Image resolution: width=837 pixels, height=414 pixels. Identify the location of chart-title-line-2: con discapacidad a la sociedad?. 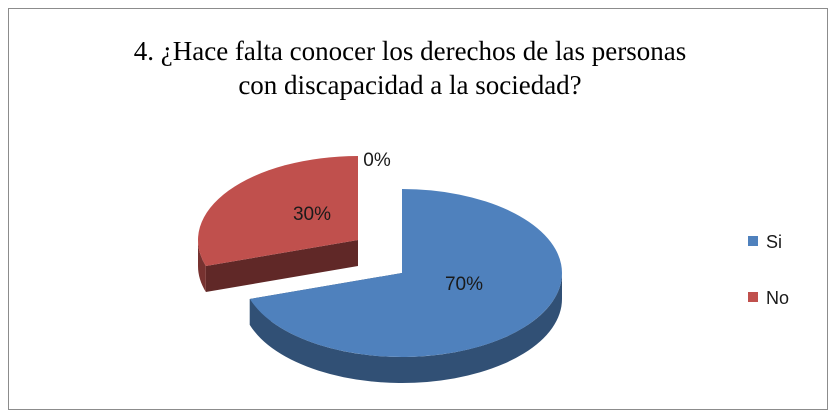
(410, 85).